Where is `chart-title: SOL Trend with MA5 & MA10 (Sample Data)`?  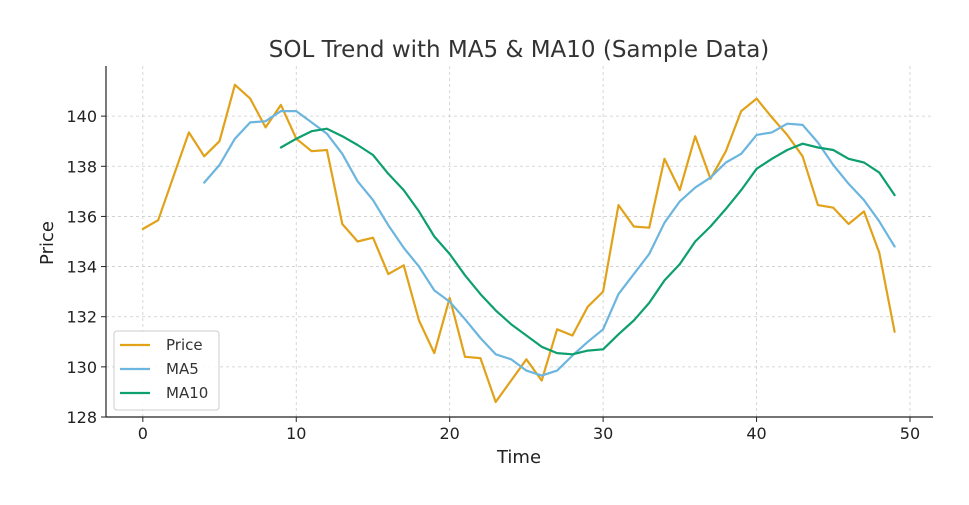
chart-title: SOL Trend with MA5 & MA10 (Sample Data) is located at coordinates (519, 50).